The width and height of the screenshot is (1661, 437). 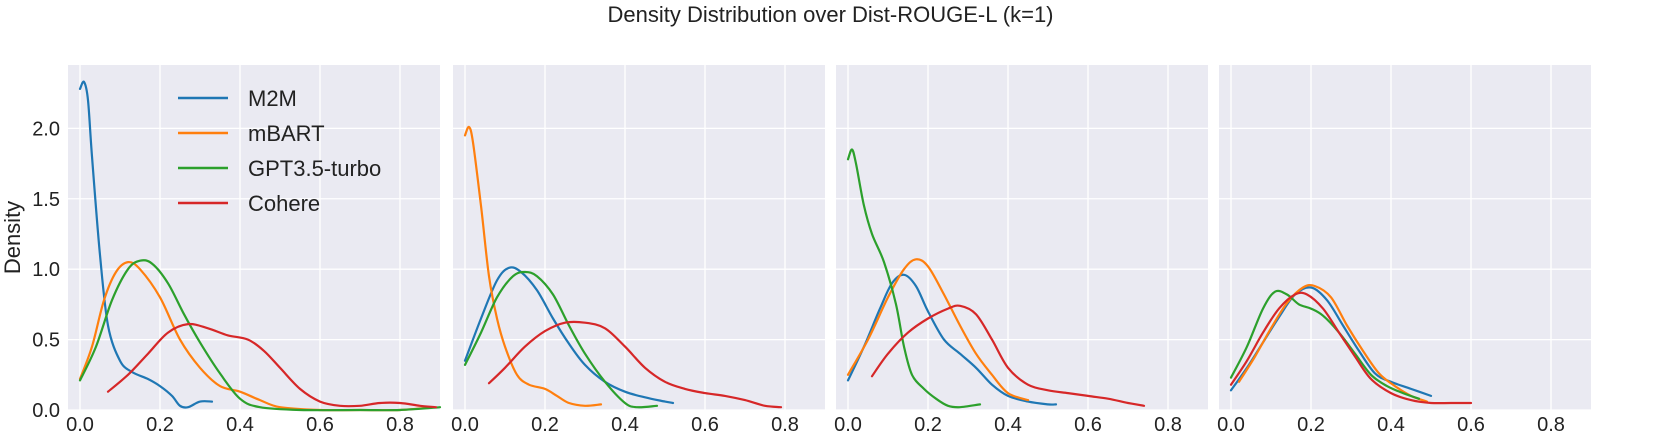 What do you see at coordinates (46, 411) in the screenshot?
I see `y-tick-label: 0.0` at bounding box center [46, 411].